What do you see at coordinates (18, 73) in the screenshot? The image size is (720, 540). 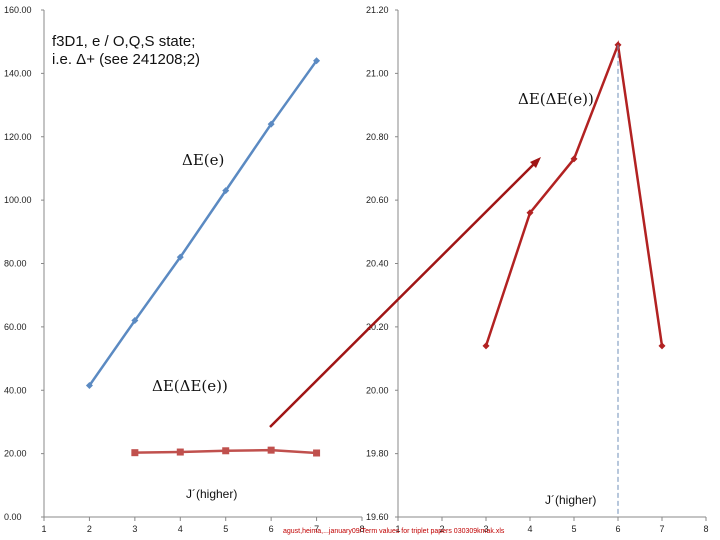 I see `y-tick-label: 140.00` at bounding box center [18, 73].